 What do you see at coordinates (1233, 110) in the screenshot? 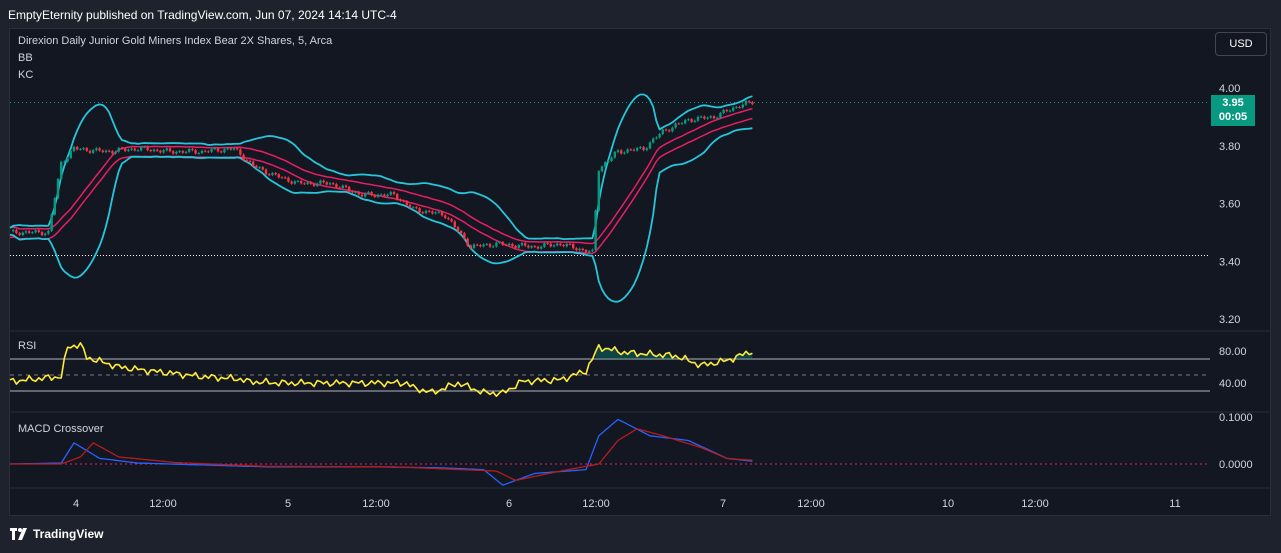
I see `last-price-badge: 3.95 00:05` at bounding box center [1233, 110].